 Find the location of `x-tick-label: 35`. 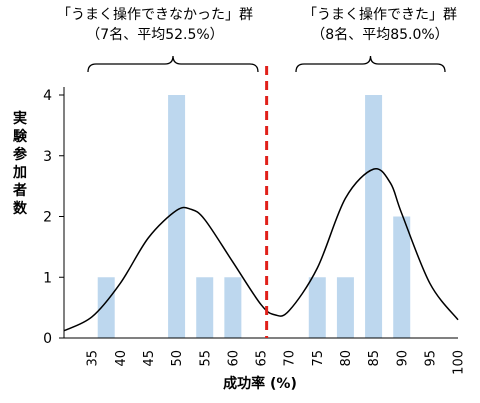

x-tick-label: 35 is located at coordinates (93, 358).